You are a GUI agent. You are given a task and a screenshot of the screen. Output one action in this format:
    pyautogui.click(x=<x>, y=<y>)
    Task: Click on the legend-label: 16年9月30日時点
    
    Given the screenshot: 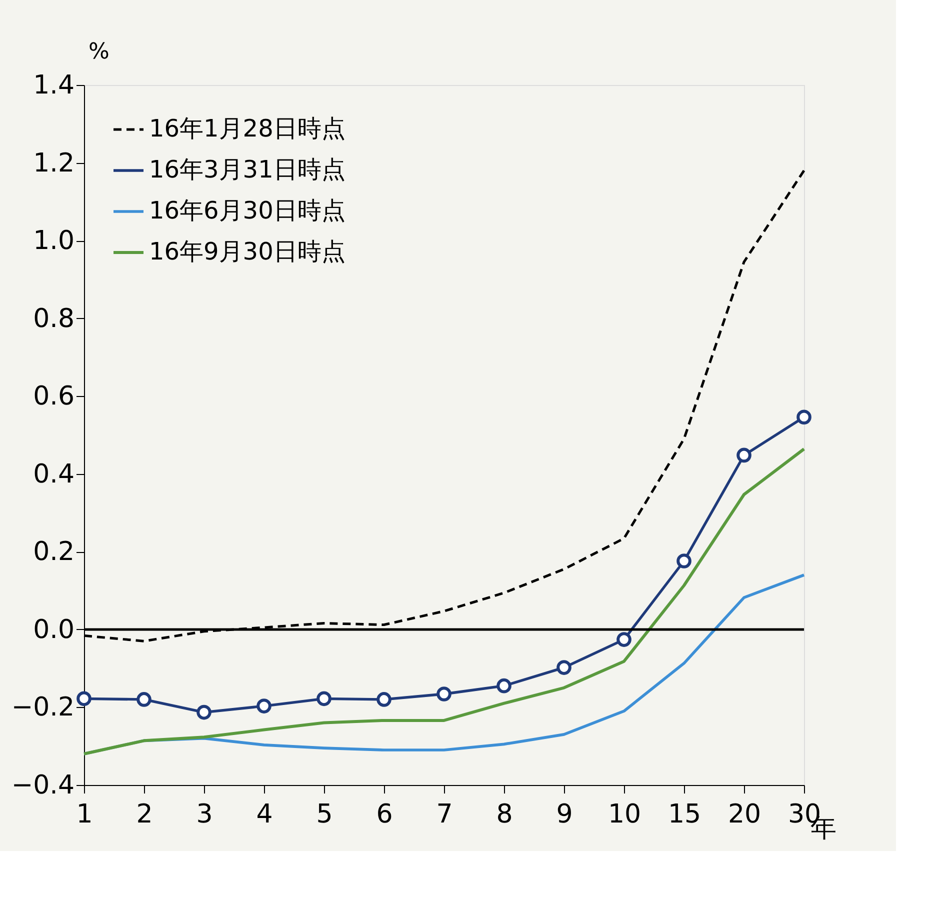 What is the action you would take?
    pyautogui.click(x=247, y=252)
    